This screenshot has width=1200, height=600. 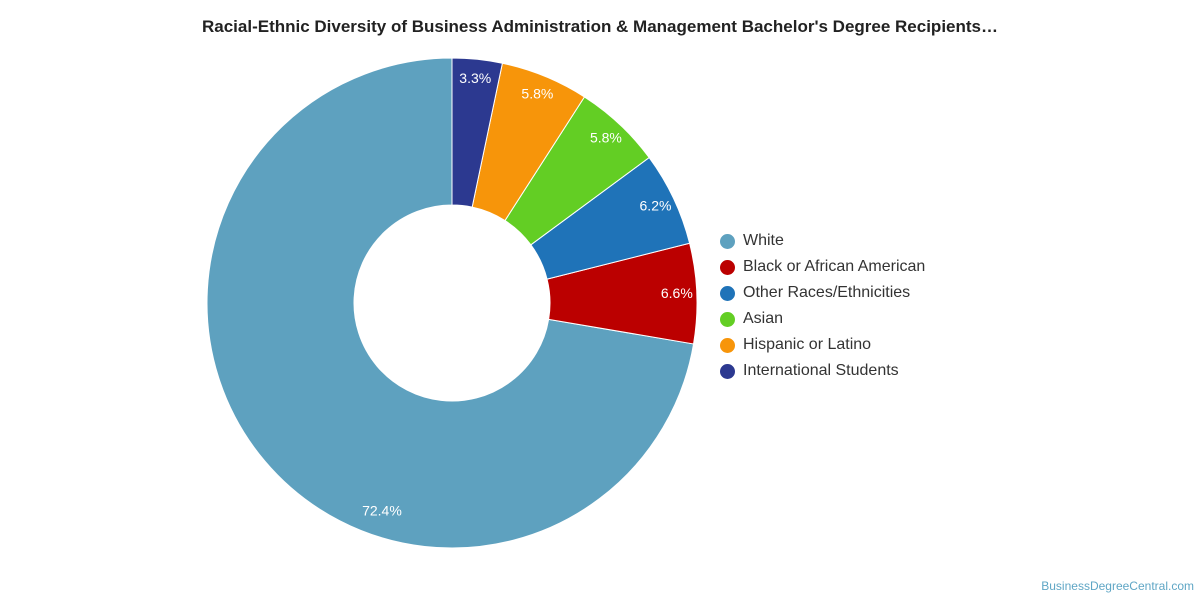 I want to click on data-label: 3.3%, so click(x=475, y=78).